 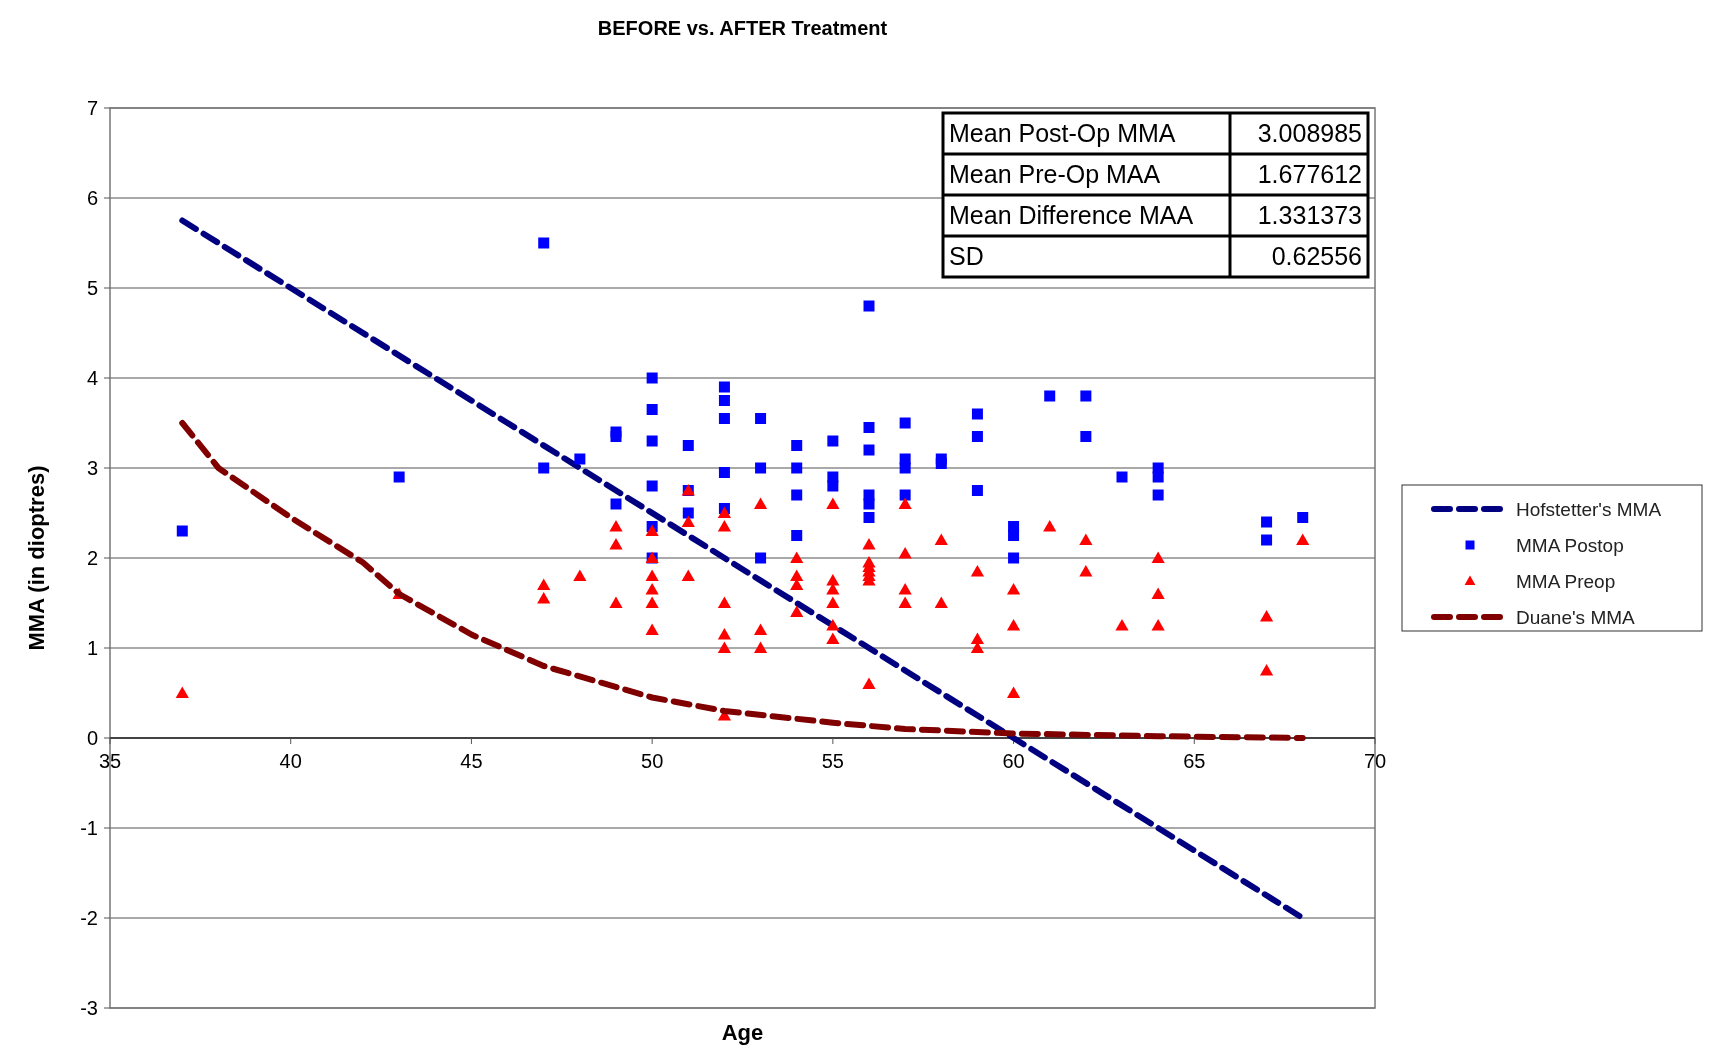 I want to click on y-tick-label: 0, so click(x=92, y=738).